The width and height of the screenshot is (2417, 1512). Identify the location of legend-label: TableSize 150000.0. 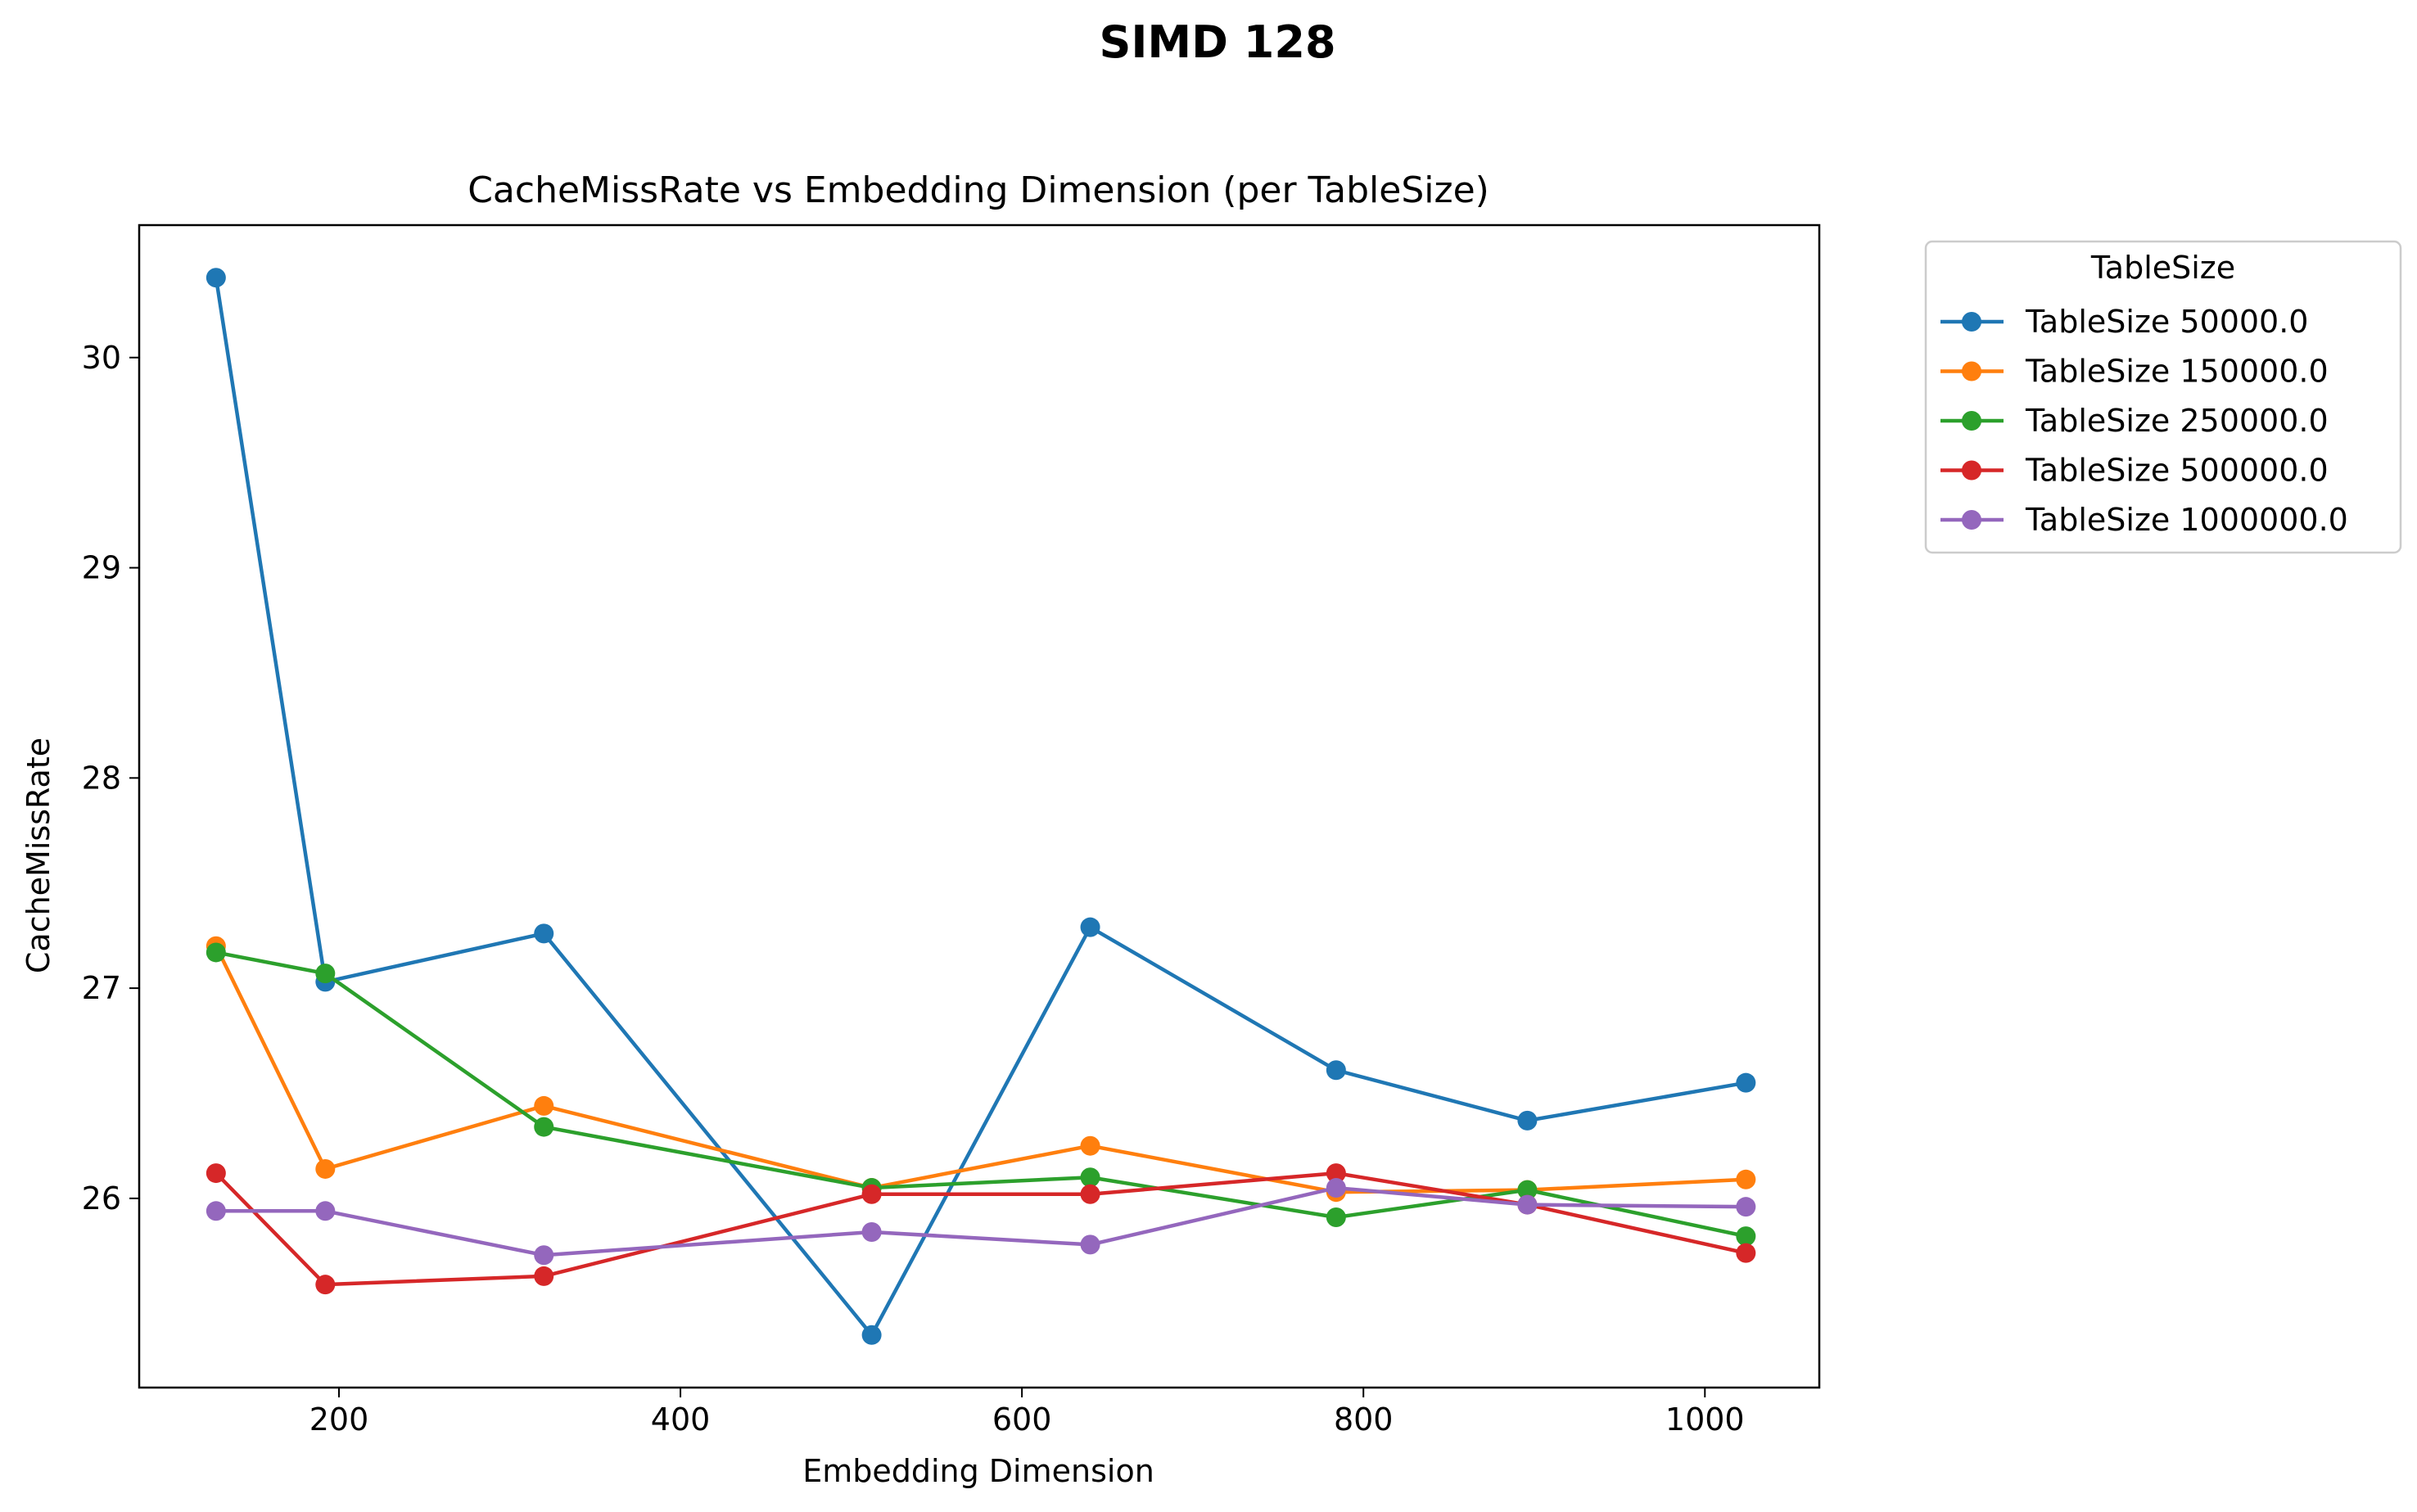
(2177, 372).